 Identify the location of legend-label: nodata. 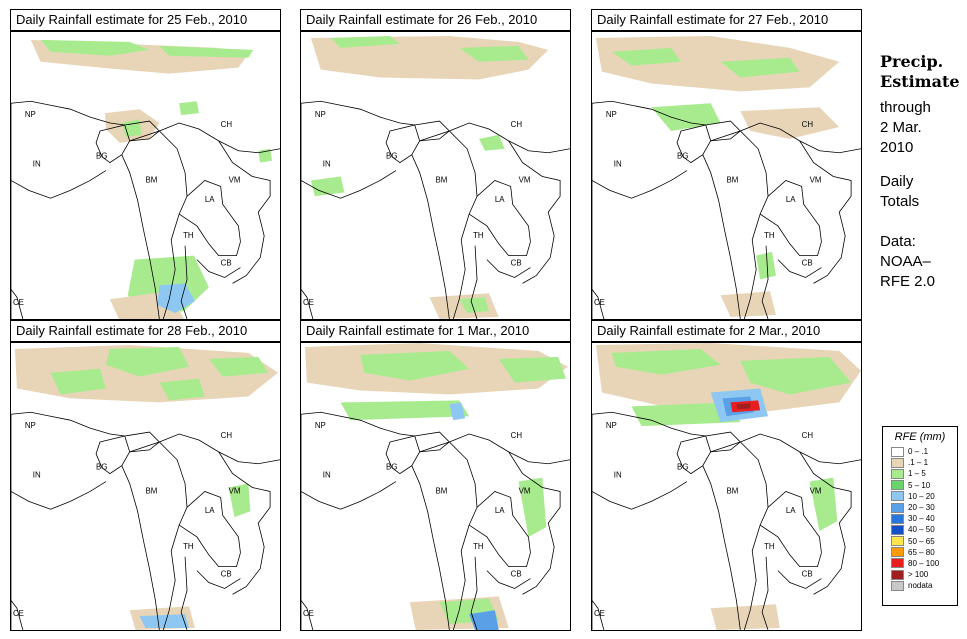
(920, 586).